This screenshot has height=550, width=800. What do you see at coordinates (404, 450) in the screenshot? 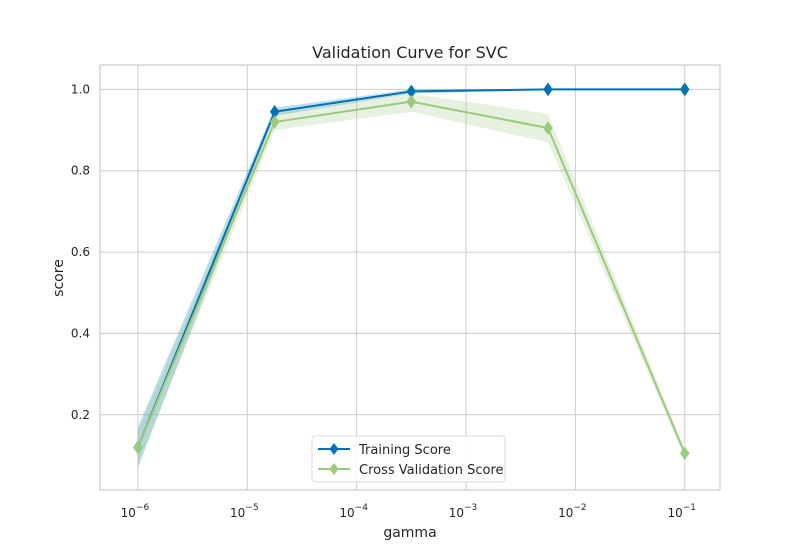
I see `legend-label: Training Score` at bounding box center [404, 450].